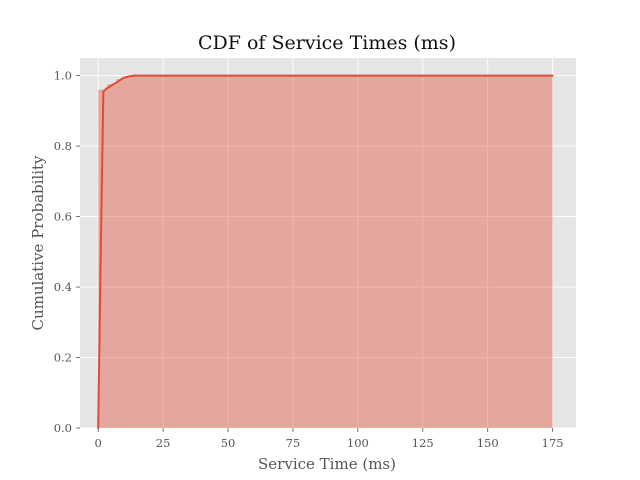 This screenshot has height=480, width=640. Describe the element at coordinates (63, 76) in the screenshot. I see `y-tick-label: 1.0` at that location.